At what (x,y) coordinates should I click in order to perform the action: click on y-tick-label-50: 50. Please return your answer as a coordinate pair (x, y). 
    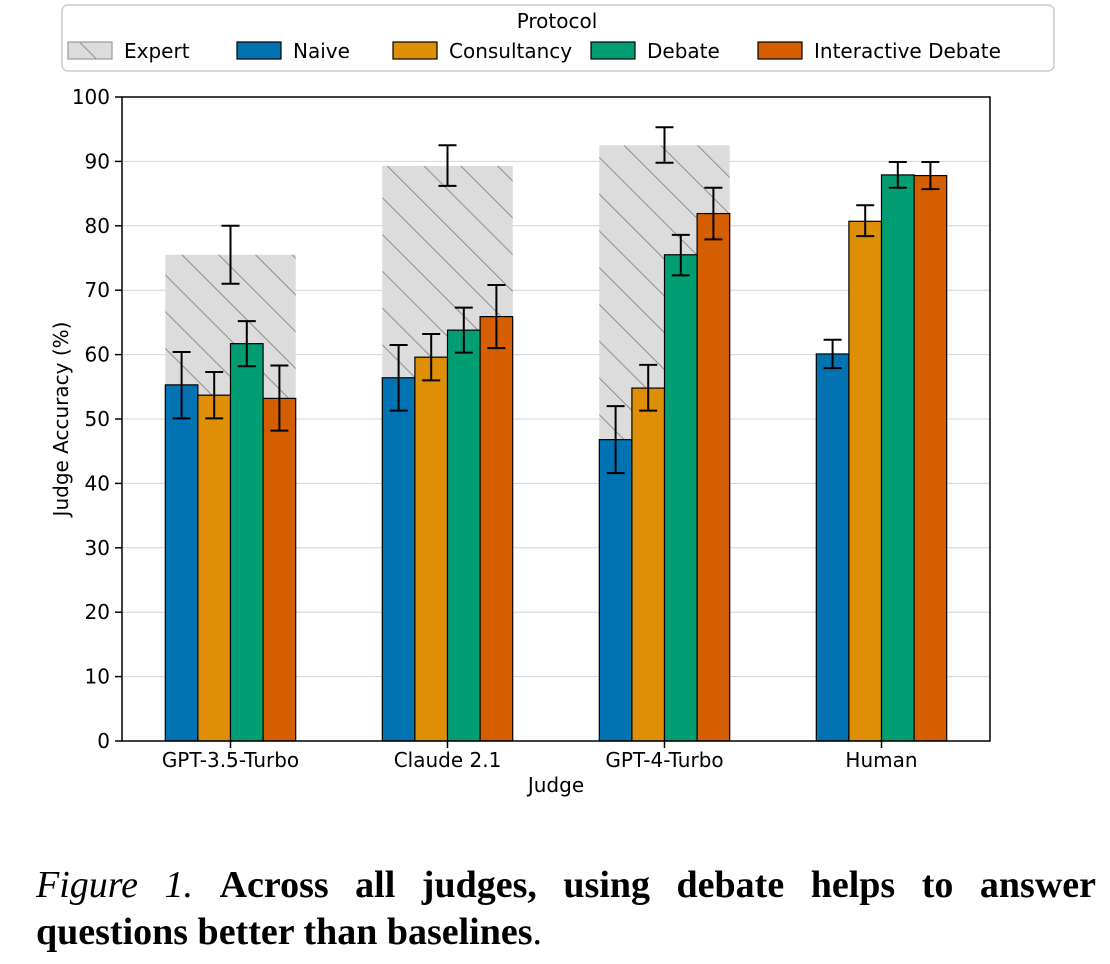
    Looking at the image, I should click on (97, 419).